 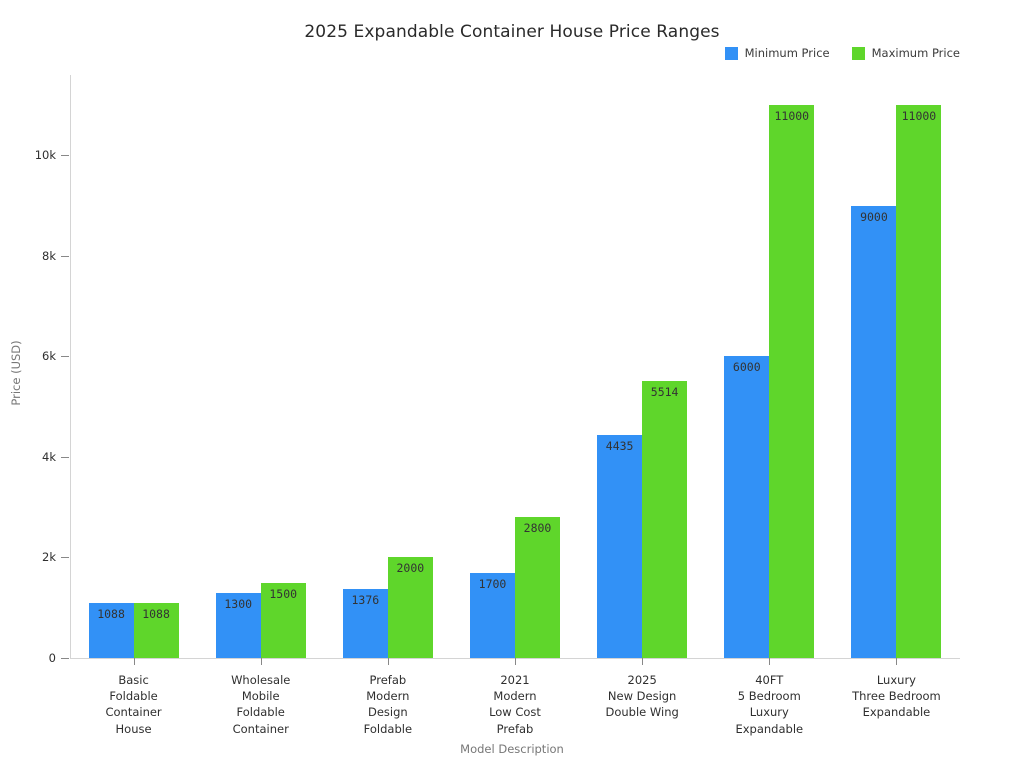 I want to click on bar: 1300, so click(x=238, y=625).